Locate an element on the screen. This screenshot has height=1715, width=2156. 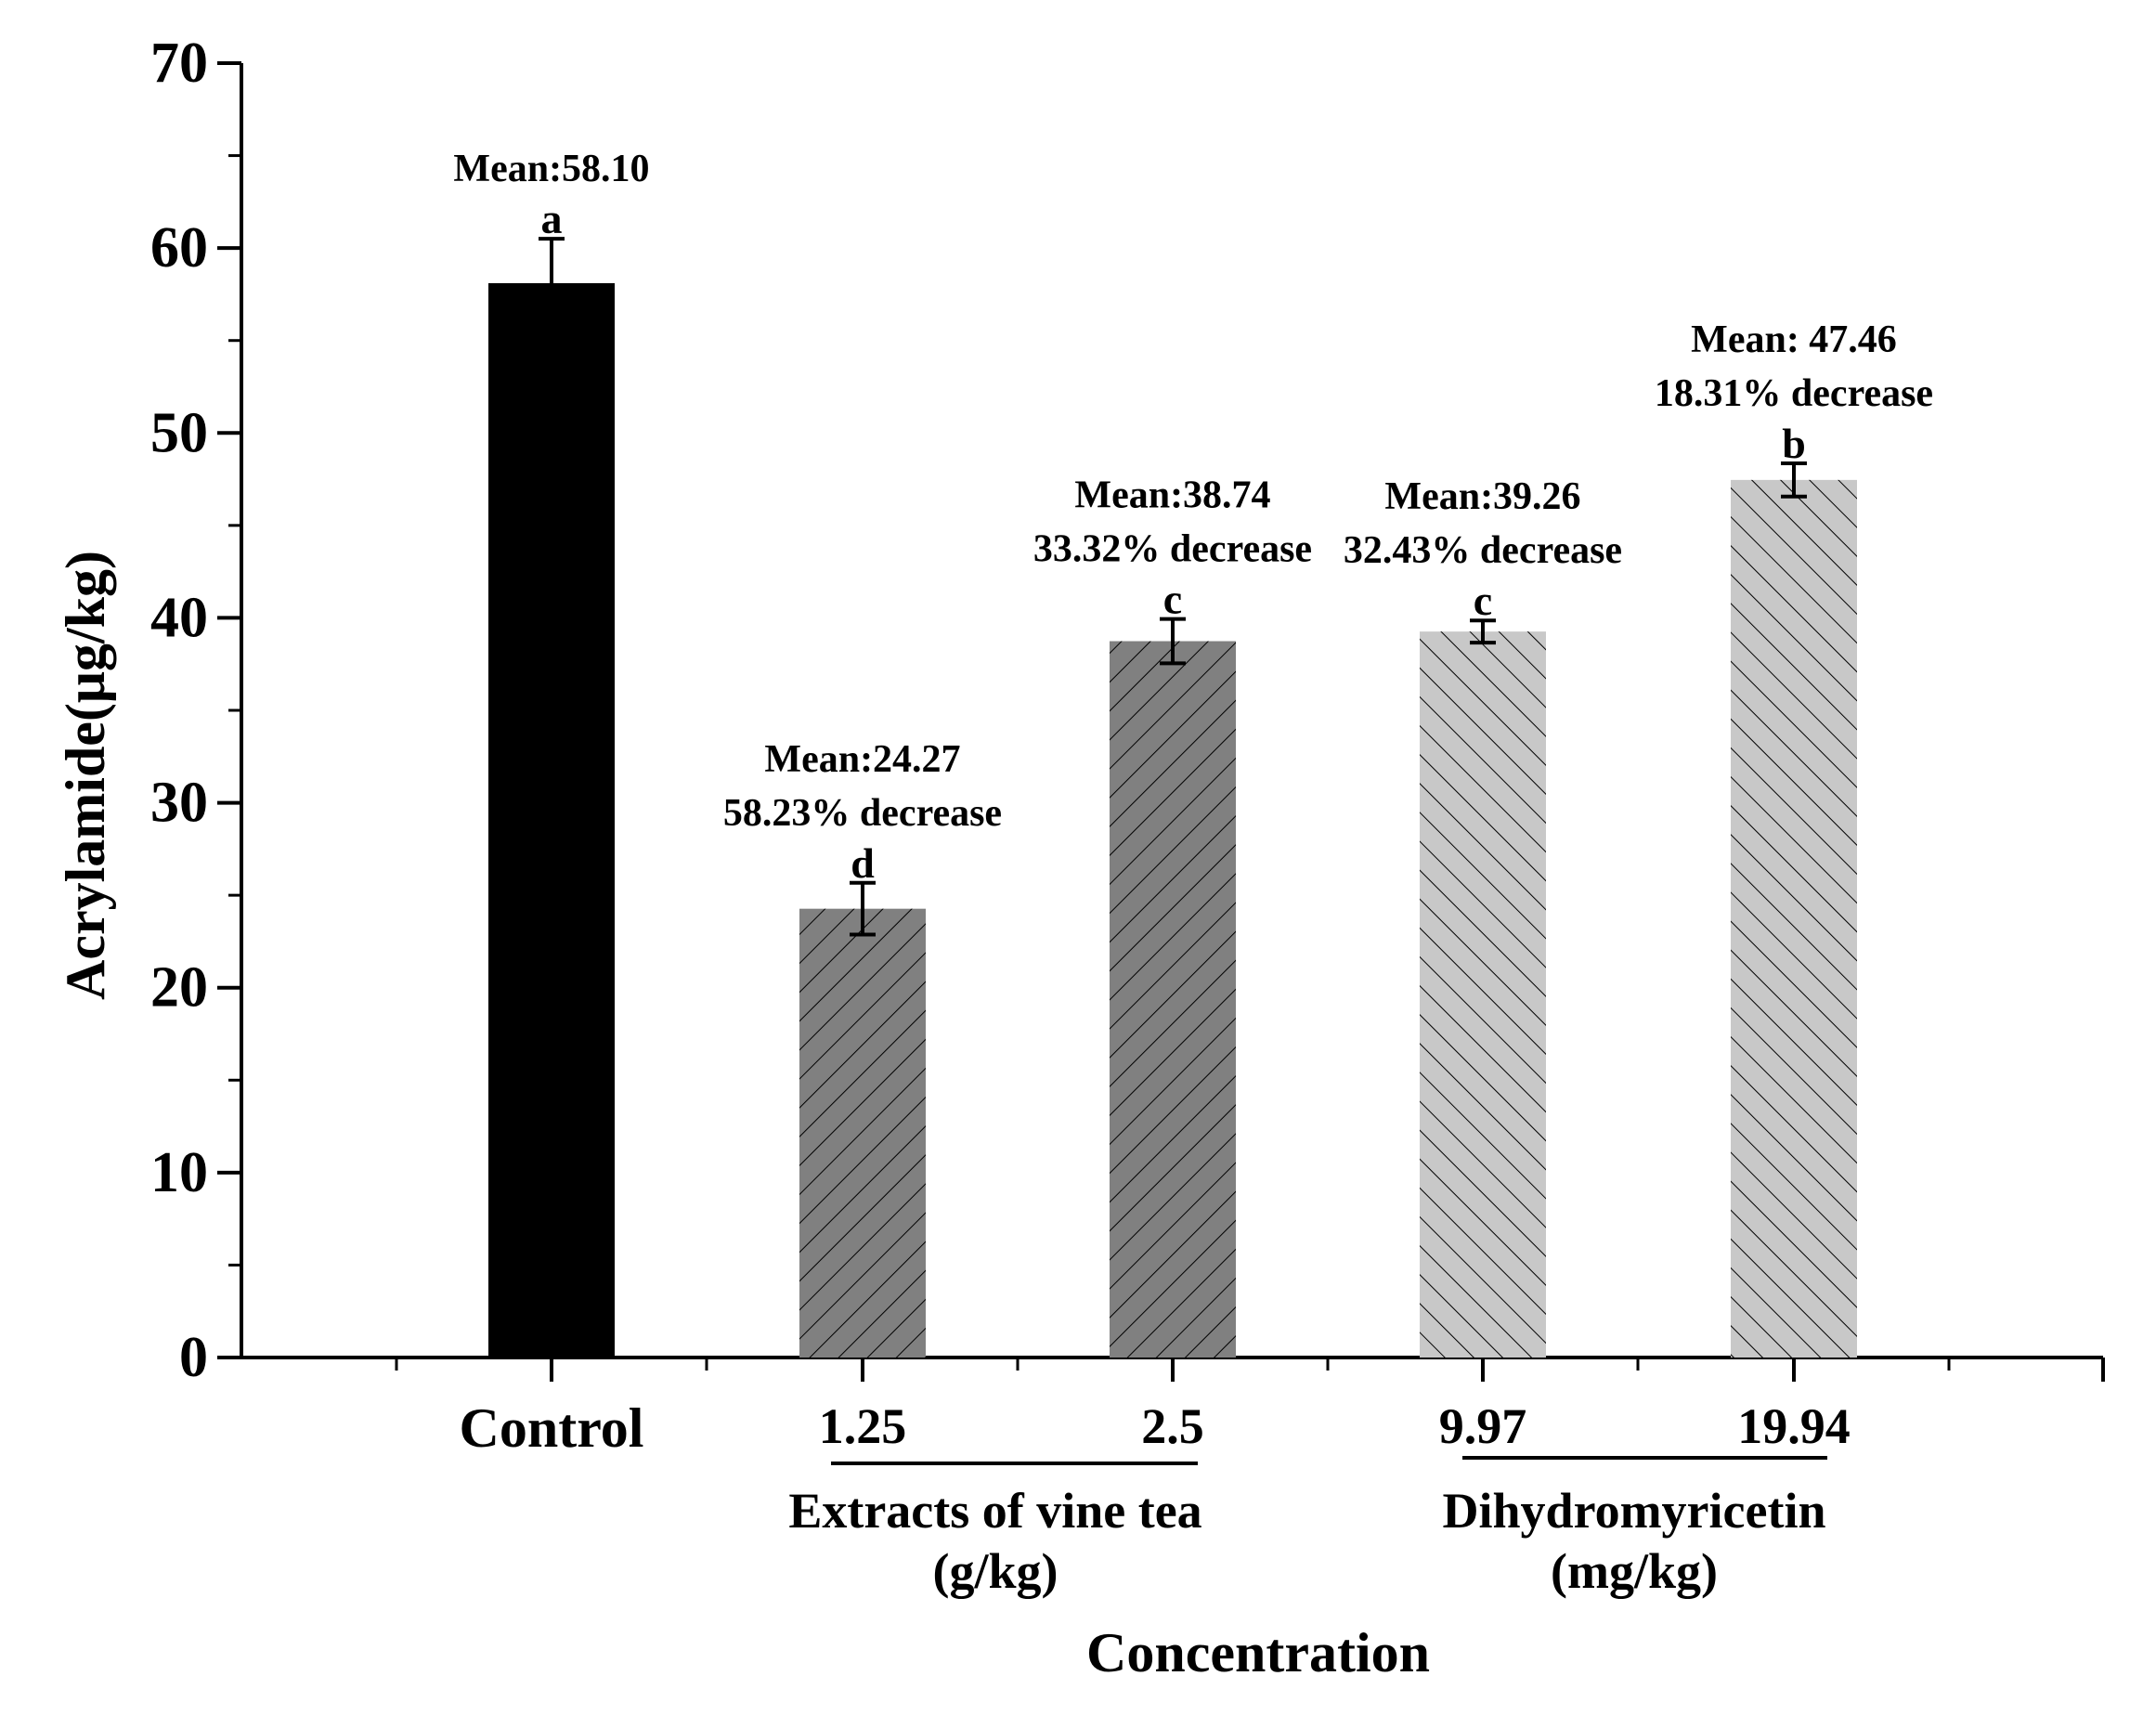
y-tick-label: 40 is located at coordinates (179, 618).